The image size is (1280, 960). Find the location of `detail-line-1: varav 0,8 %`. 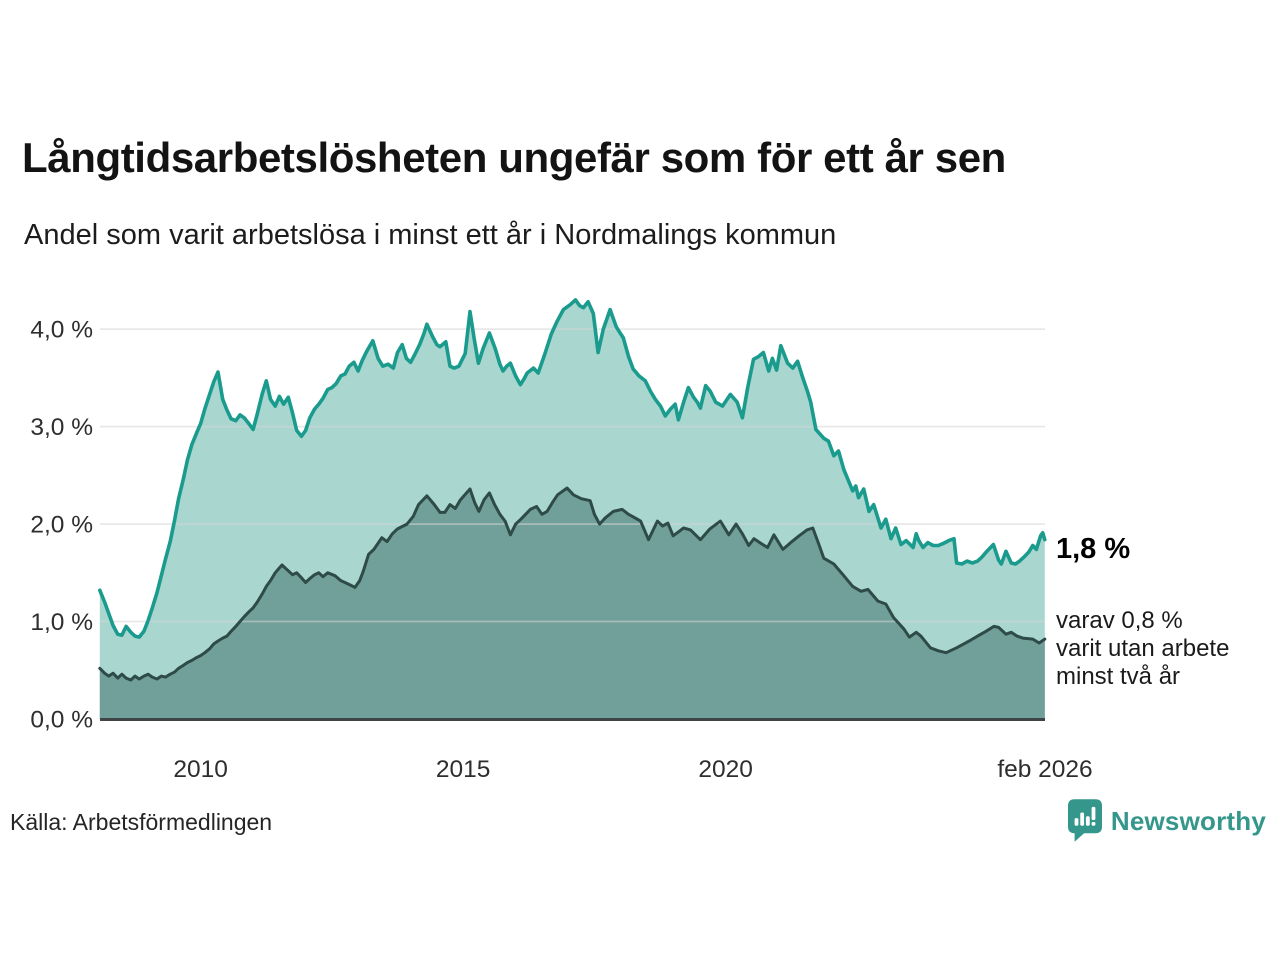

detail-line-1: varav 0,8 % is located at coordinates (1119, 620).